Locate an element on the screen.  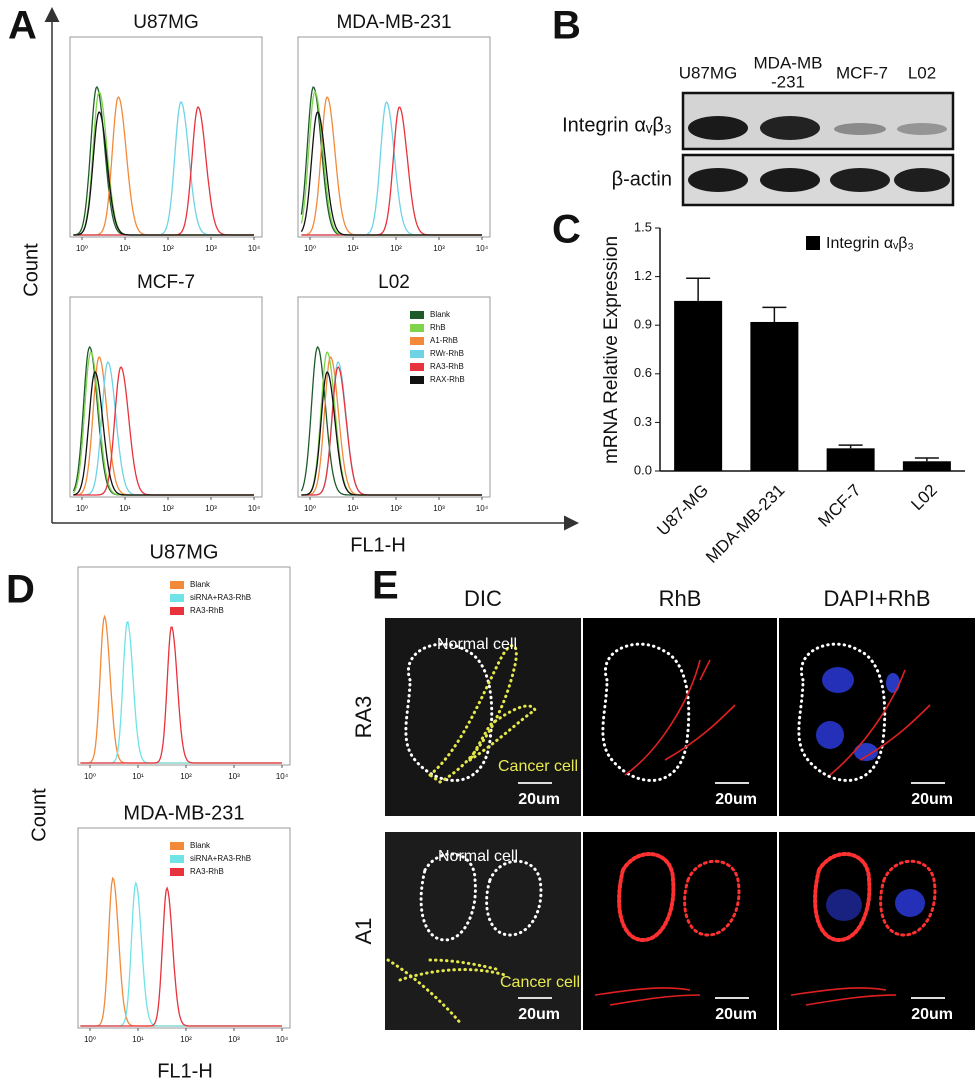
panel-label: A is located at coordinates (22, 26).